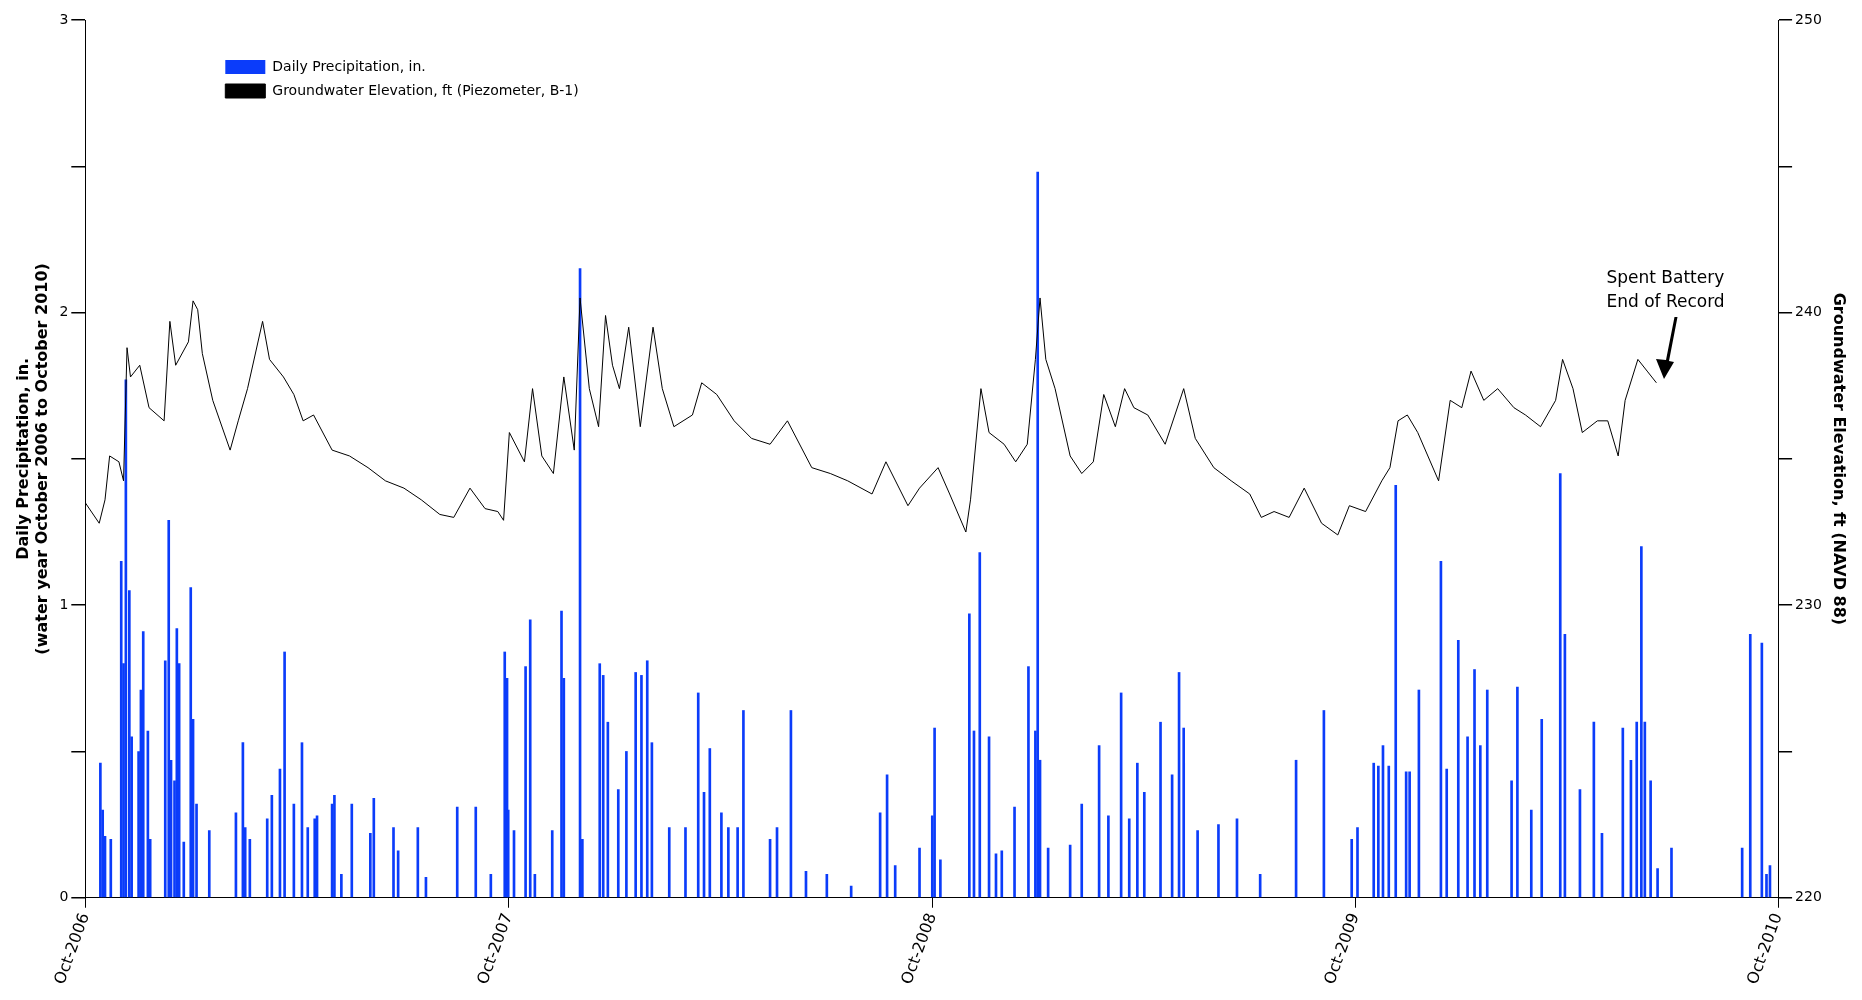 The image size is (1862, 1000). Describe the element at coordinates (64, 311) in the screenshot. I see `y-tick-label: 2` at that location.